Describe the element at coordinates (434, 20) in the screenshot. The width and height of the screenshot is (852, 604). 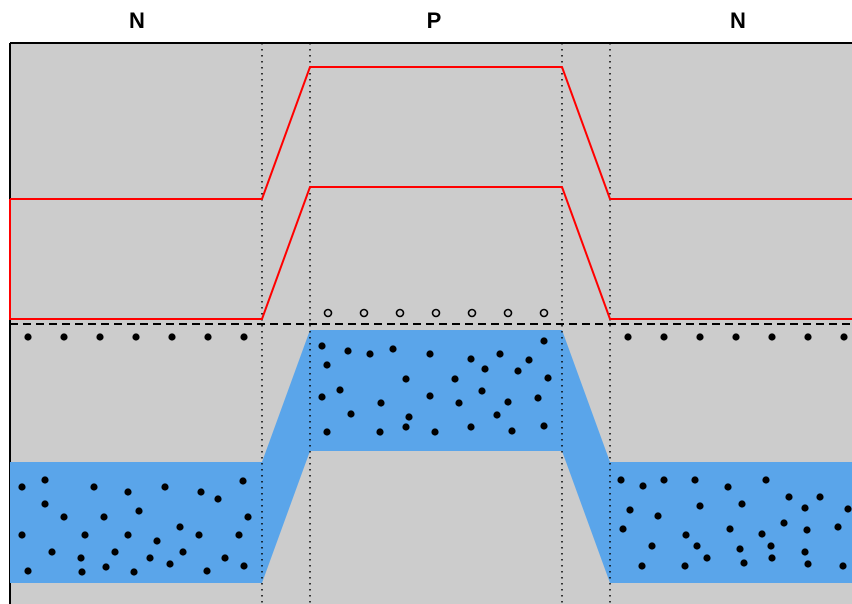
I see `region-label-p: P` at that location.